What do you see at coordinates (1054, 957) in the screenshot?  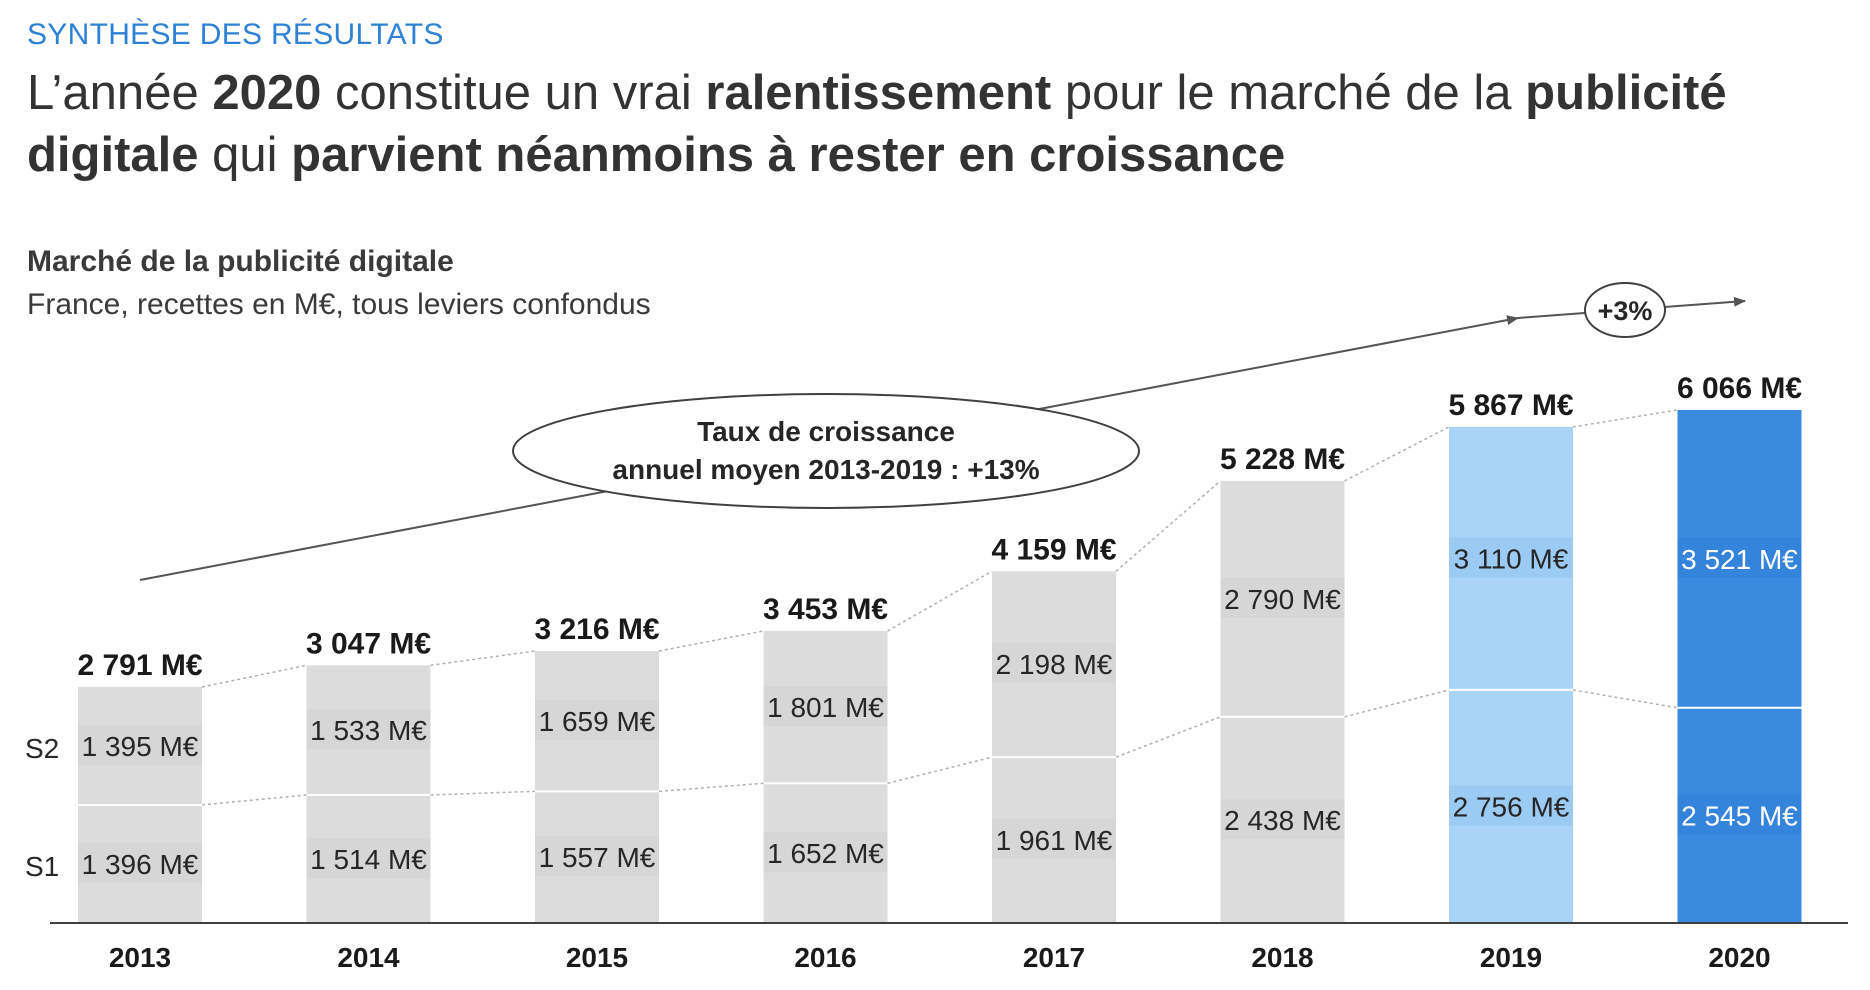 I see `category-label-2017: 2017` at bounding box center [1054, 957].